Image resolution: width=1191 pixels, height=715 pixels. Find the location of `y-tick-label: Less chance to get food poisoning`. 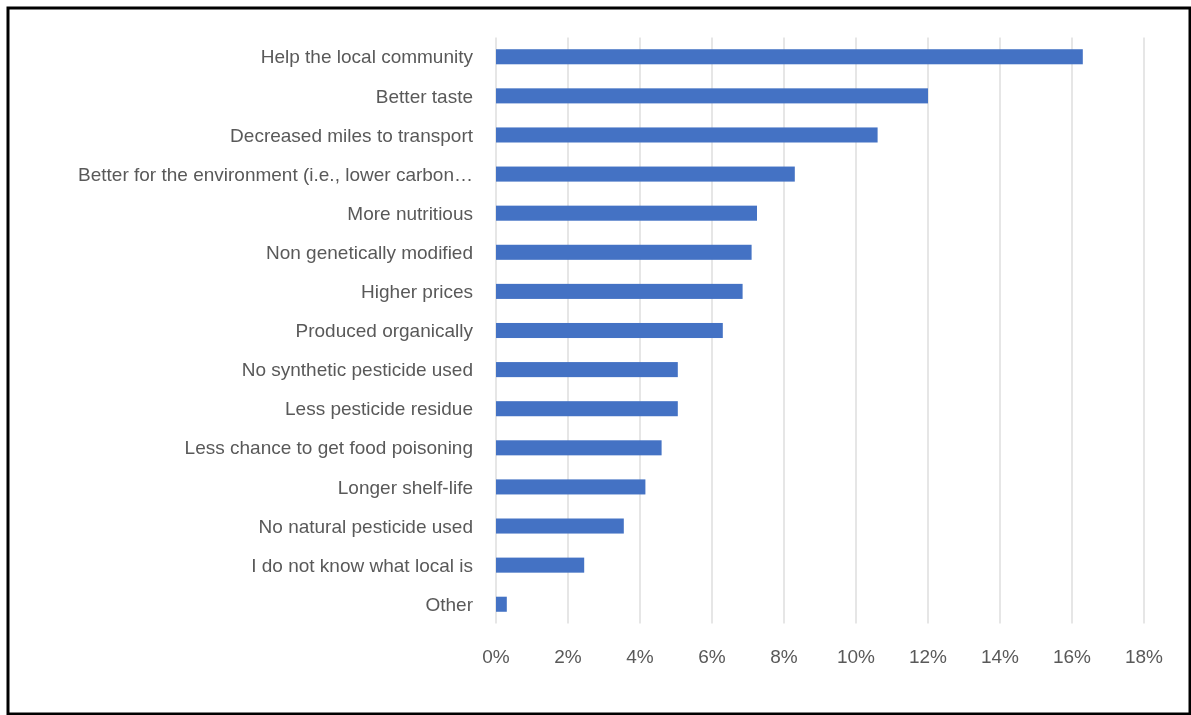

y-tick-label: Less chance to get food poisoning is located at coordinates (328, 448).